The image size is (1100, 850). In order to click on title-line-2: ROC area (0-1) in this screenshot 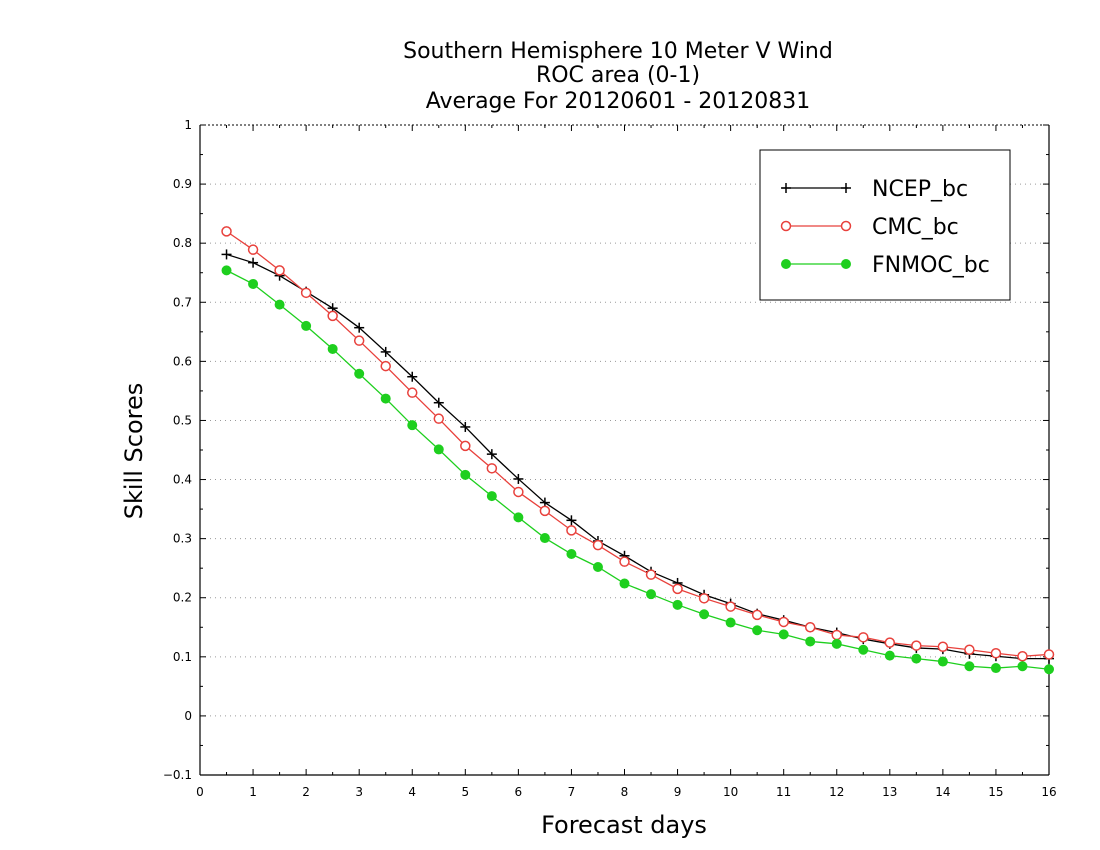, I will do `click(618, 75)`.